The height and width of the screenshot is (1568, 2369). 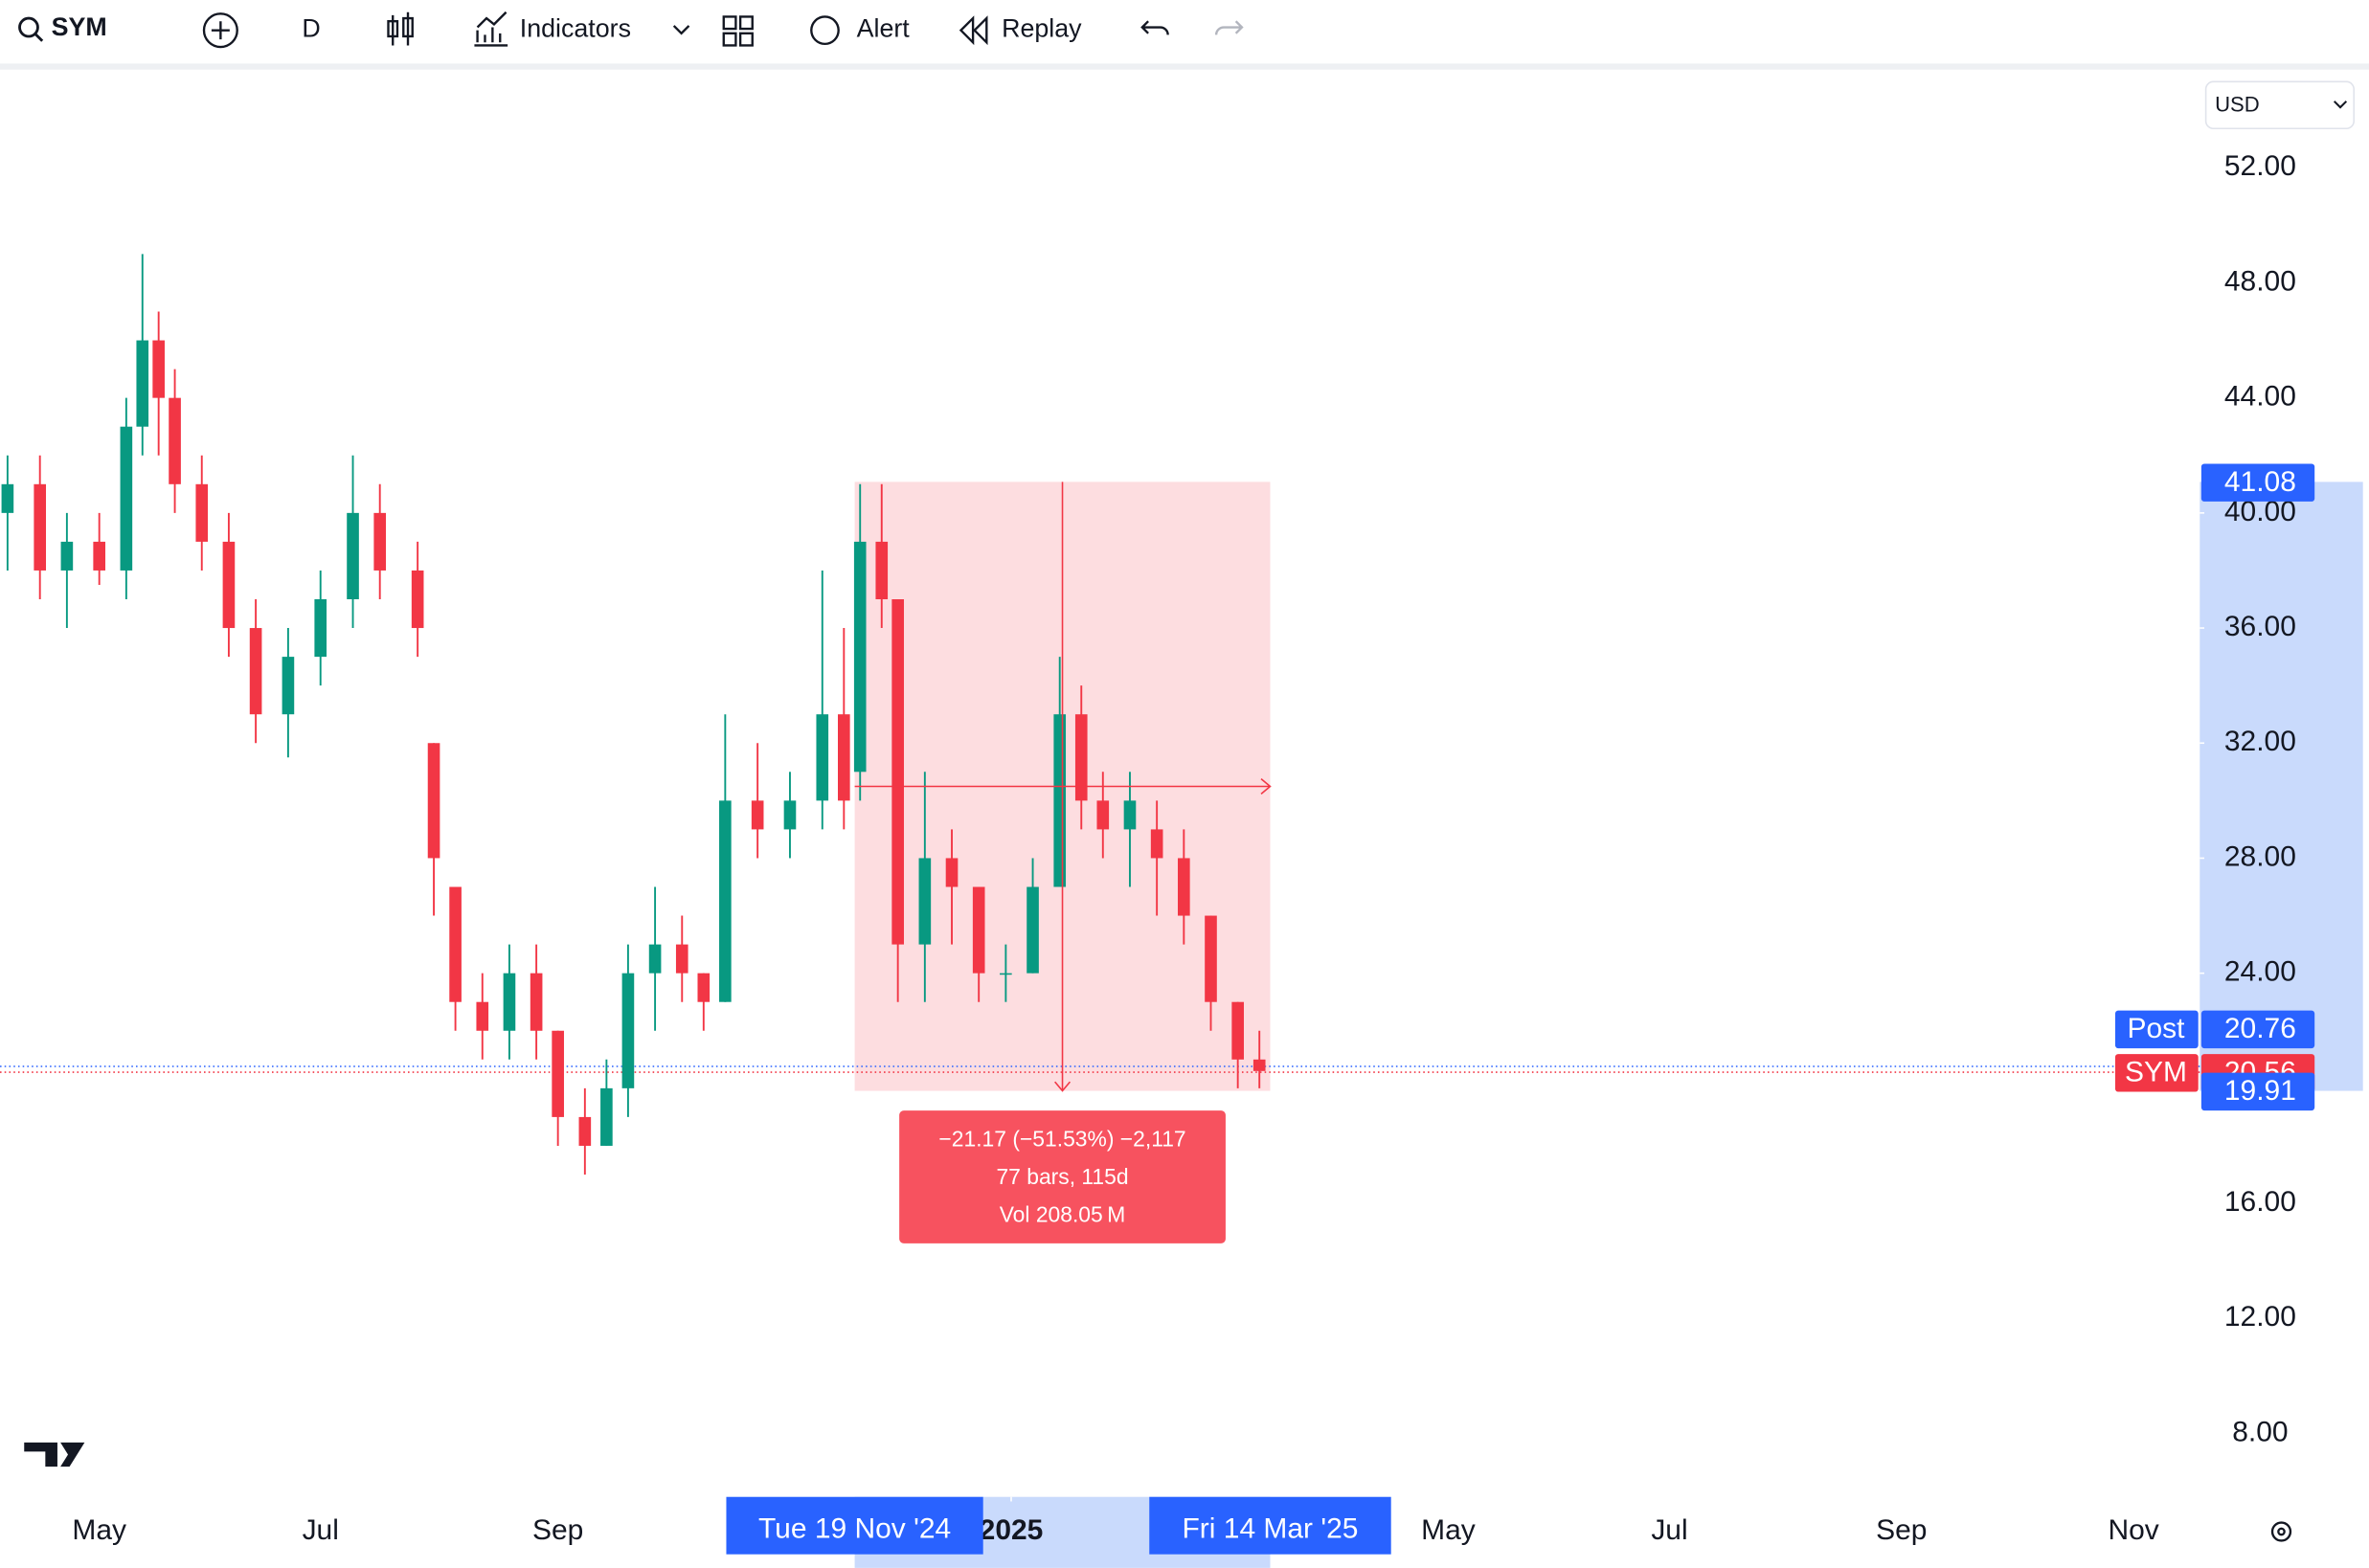 What do you see at coordinates (1042, 29) in the screenshot?
I see `replay: Replay` at bounding box center [1042, 29].